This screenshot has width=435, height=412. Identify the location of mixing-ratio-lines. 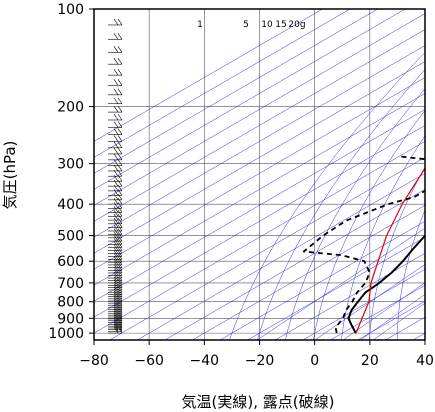
(341, 283).